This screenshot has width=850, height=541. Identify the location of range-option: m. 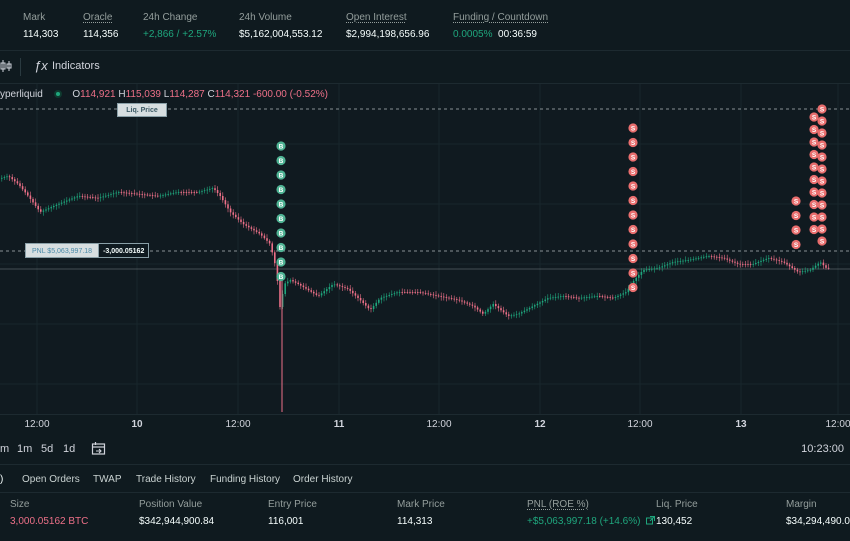
(5, 449).